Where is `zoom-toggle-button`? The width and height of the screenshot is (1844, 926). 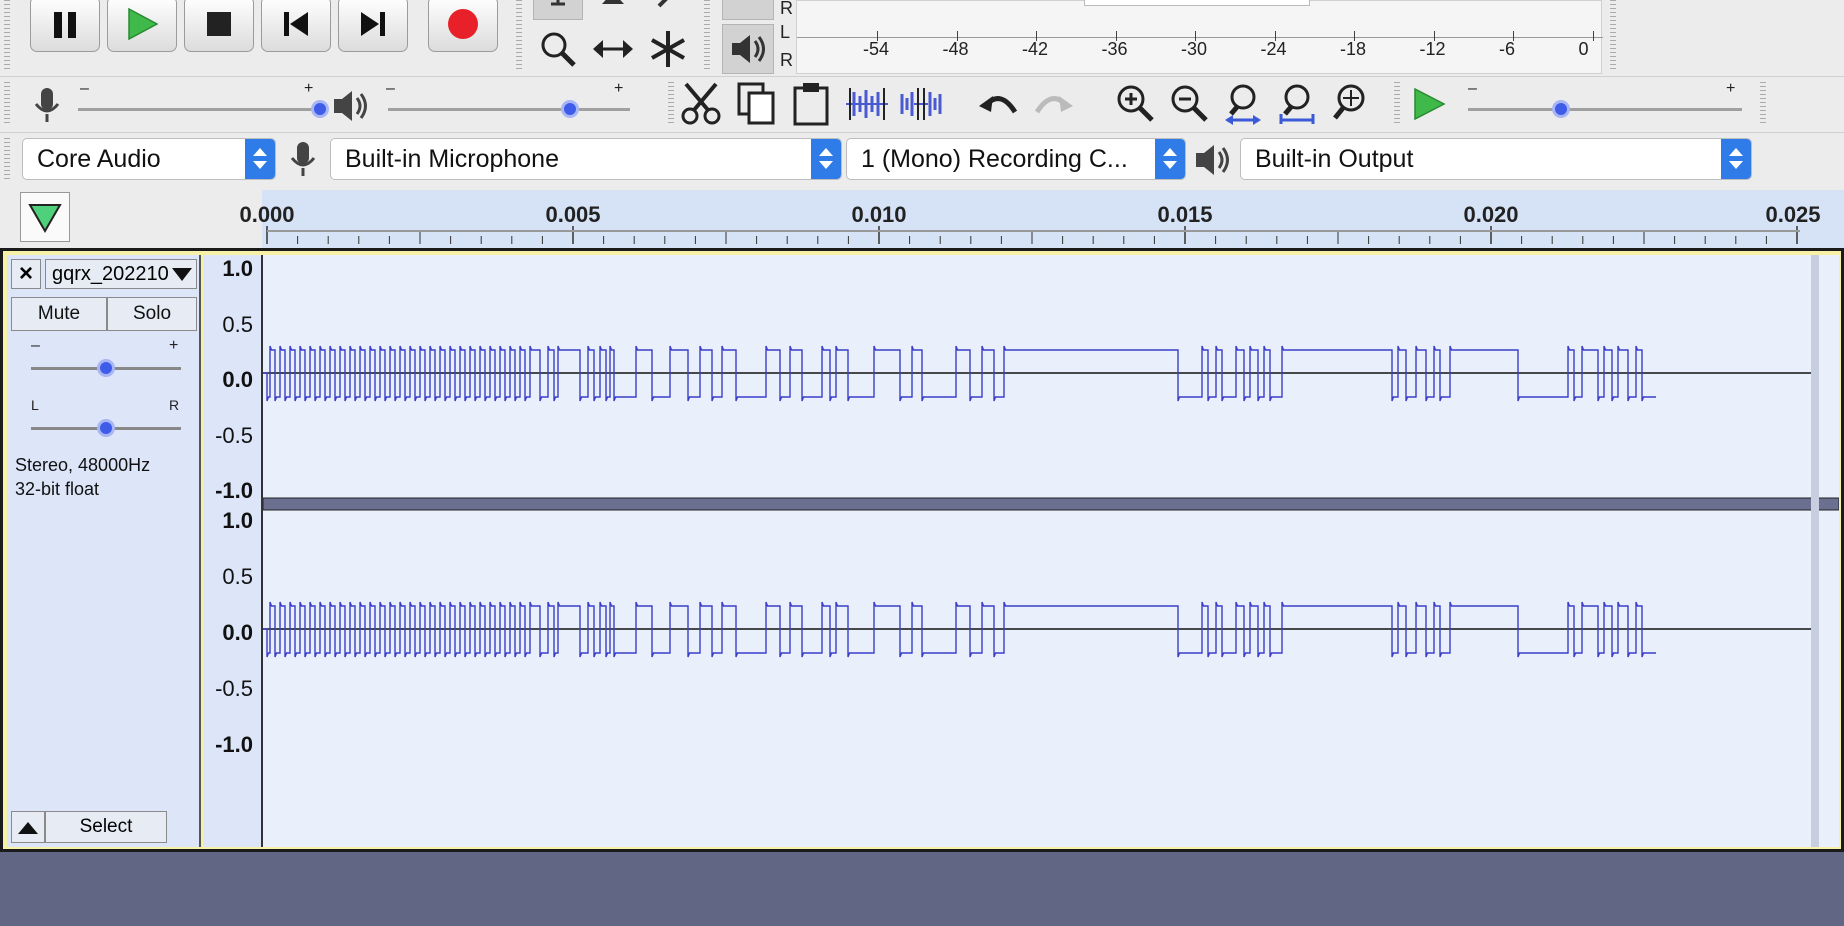
zoom-toggle-button is located at coordinates (1351, 104).